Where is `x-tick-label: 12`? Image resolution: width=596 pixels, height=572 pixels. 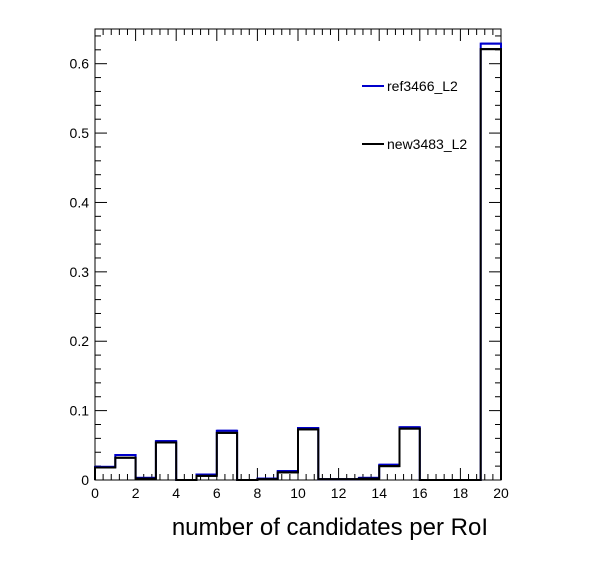 x-tick-label: 12 is located at coordinates (339, 493).